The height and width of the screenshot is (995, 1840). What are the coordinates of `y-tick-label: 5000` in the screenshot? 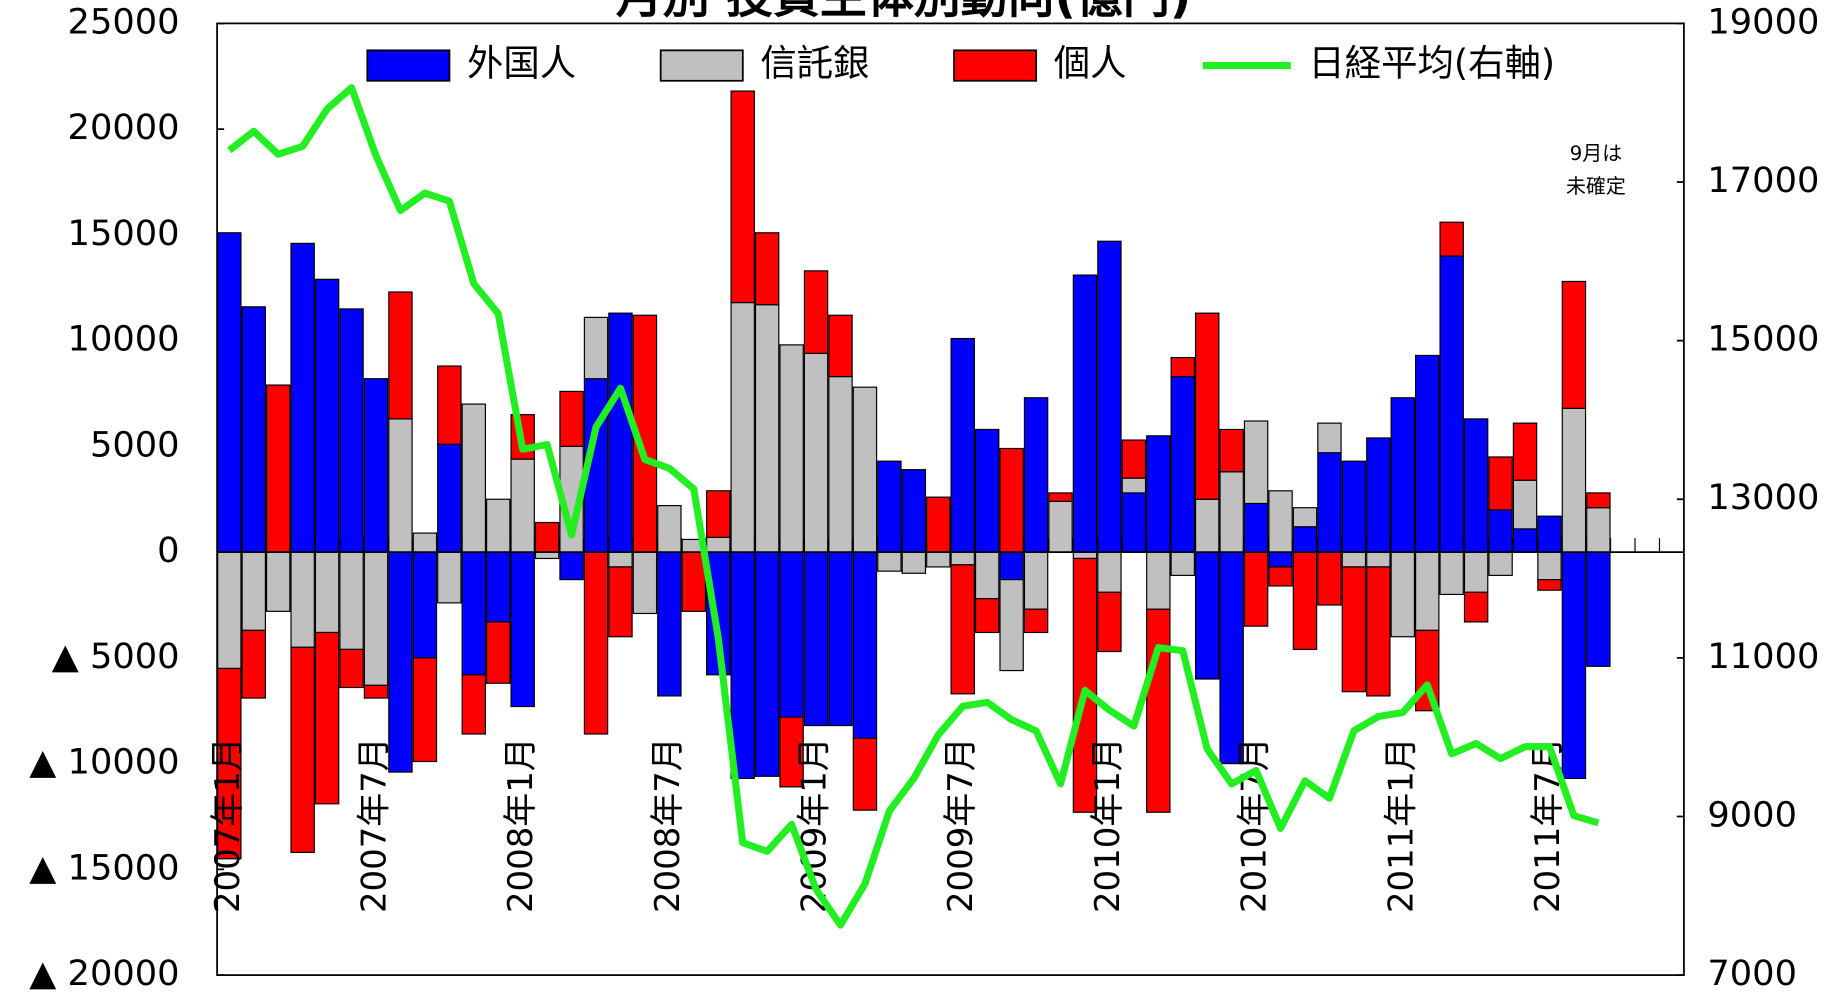 It's located at (135, 444).